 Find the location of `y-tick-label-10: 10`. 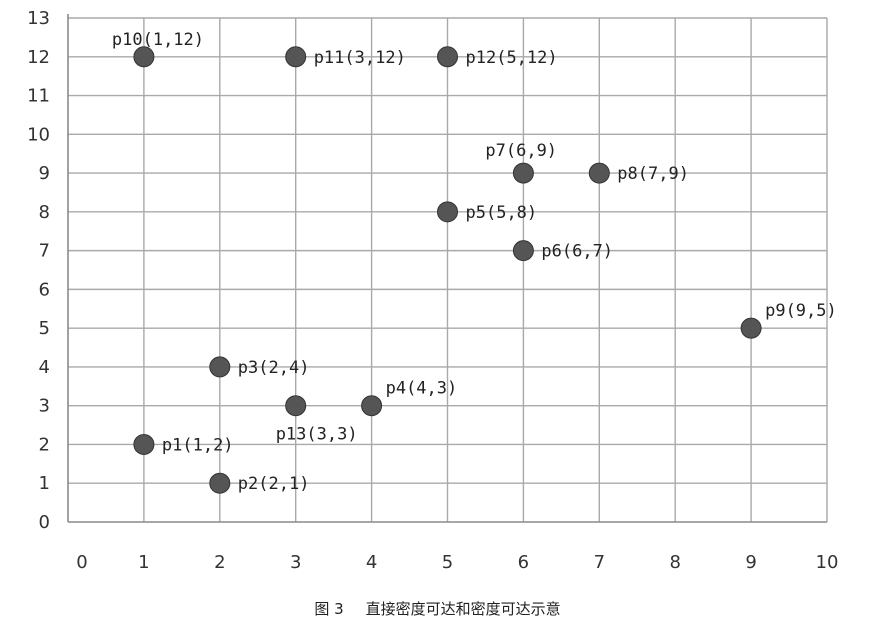

y-tick-label-10: 10 is located at coordinates (38, 134).